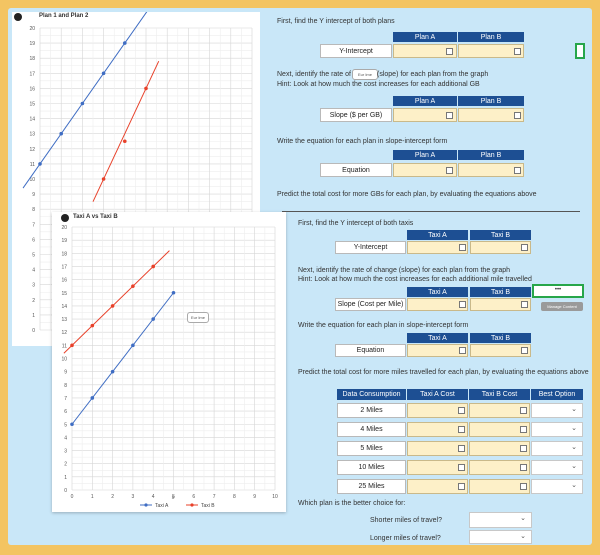  Describe the element at coordinates (500, 537) in the screenshot. I see `q2-select: ⌄` at that location.